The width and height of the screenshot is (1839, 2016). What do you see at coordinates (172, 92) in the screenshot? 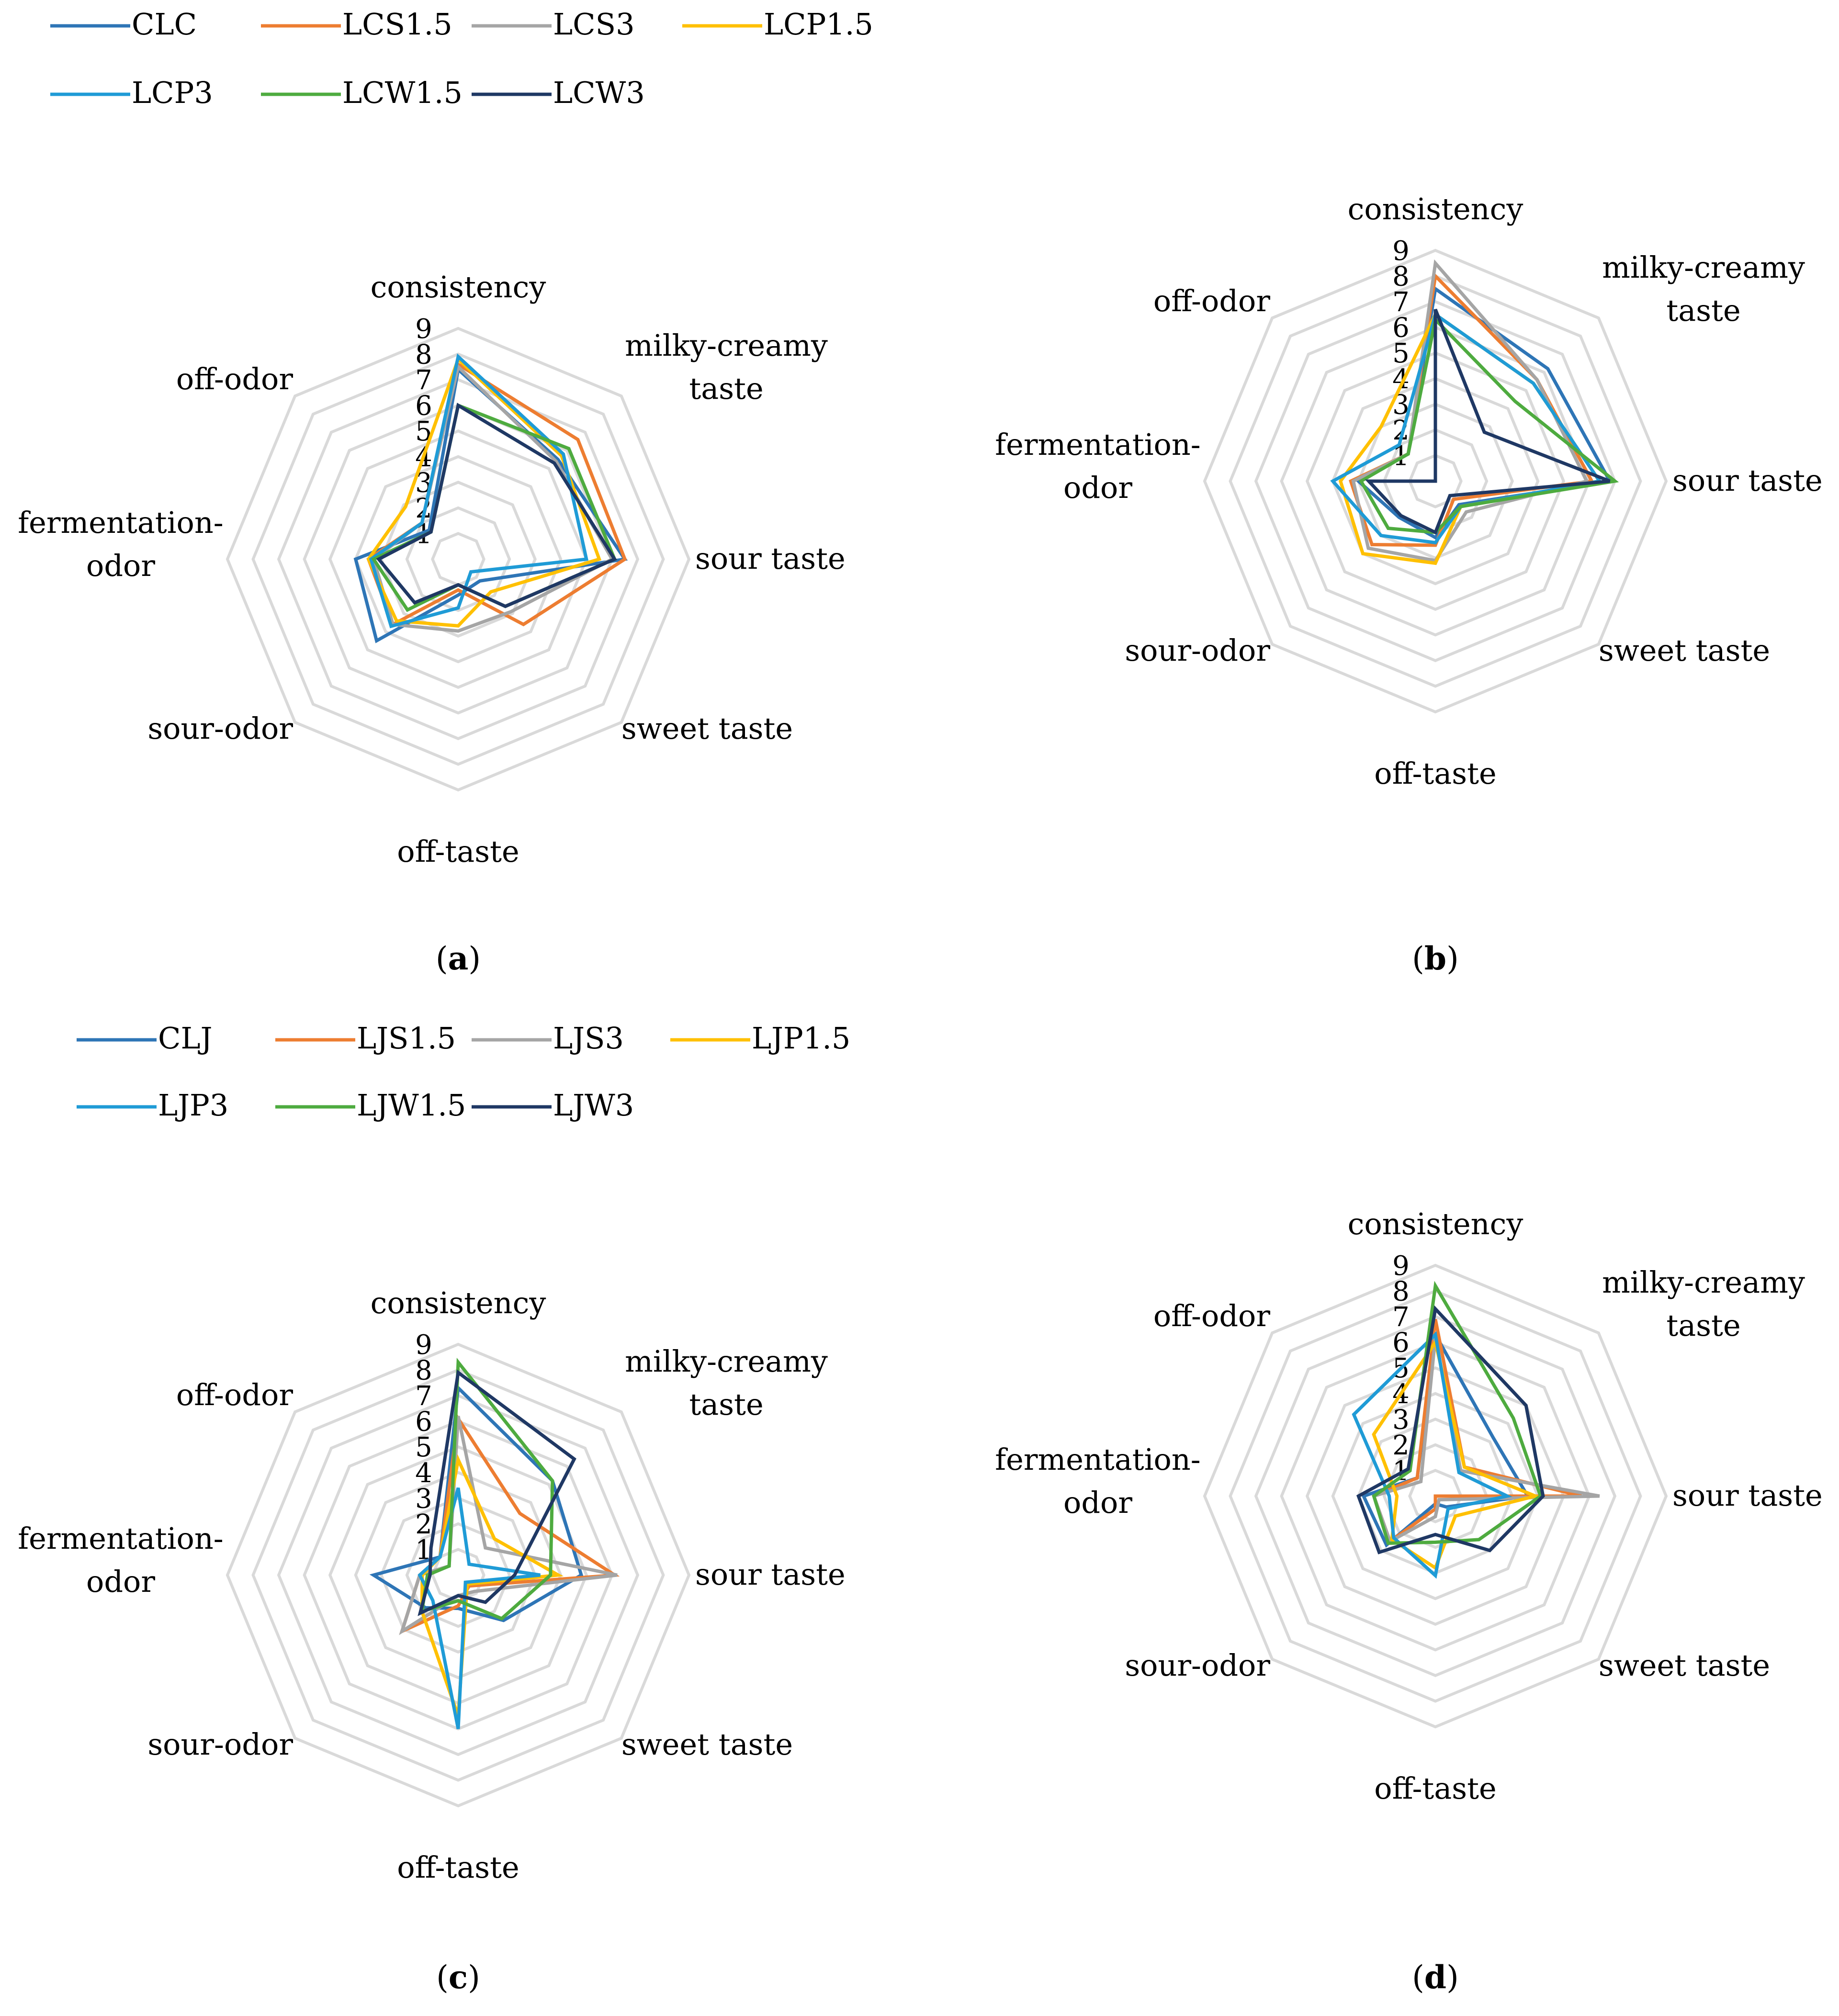
I see `legend-label-lcp3: LCP3` at bounding box center [172, 92].